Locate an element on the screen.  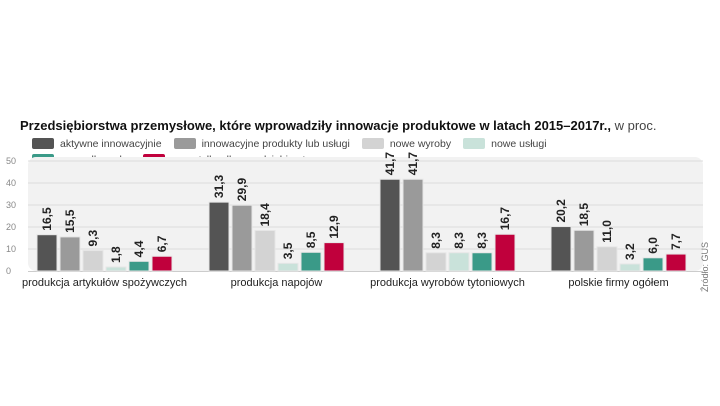
legend-label: nowe wyroby is located at coordinates (420, 143).